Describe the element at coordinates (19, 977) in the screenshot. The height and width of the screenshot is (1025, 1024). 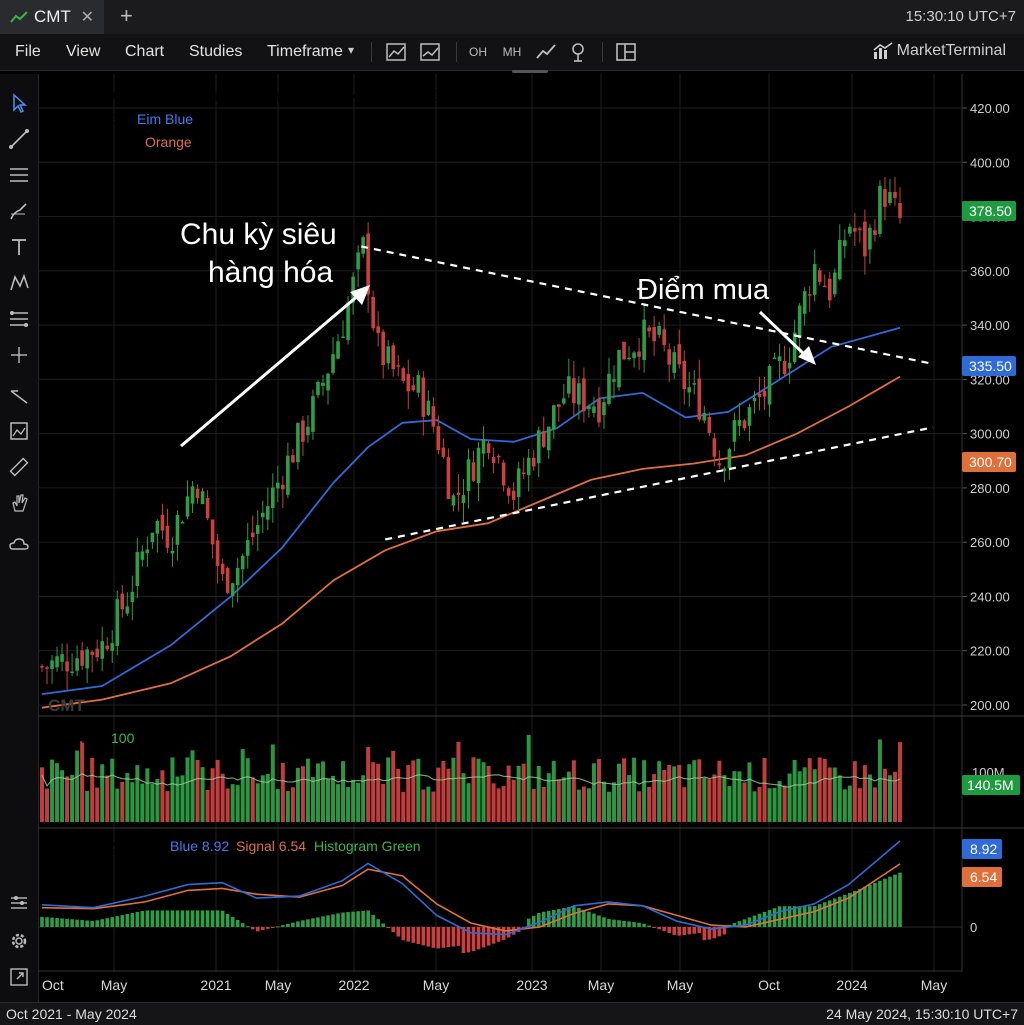
I see `export-icon` at that location.